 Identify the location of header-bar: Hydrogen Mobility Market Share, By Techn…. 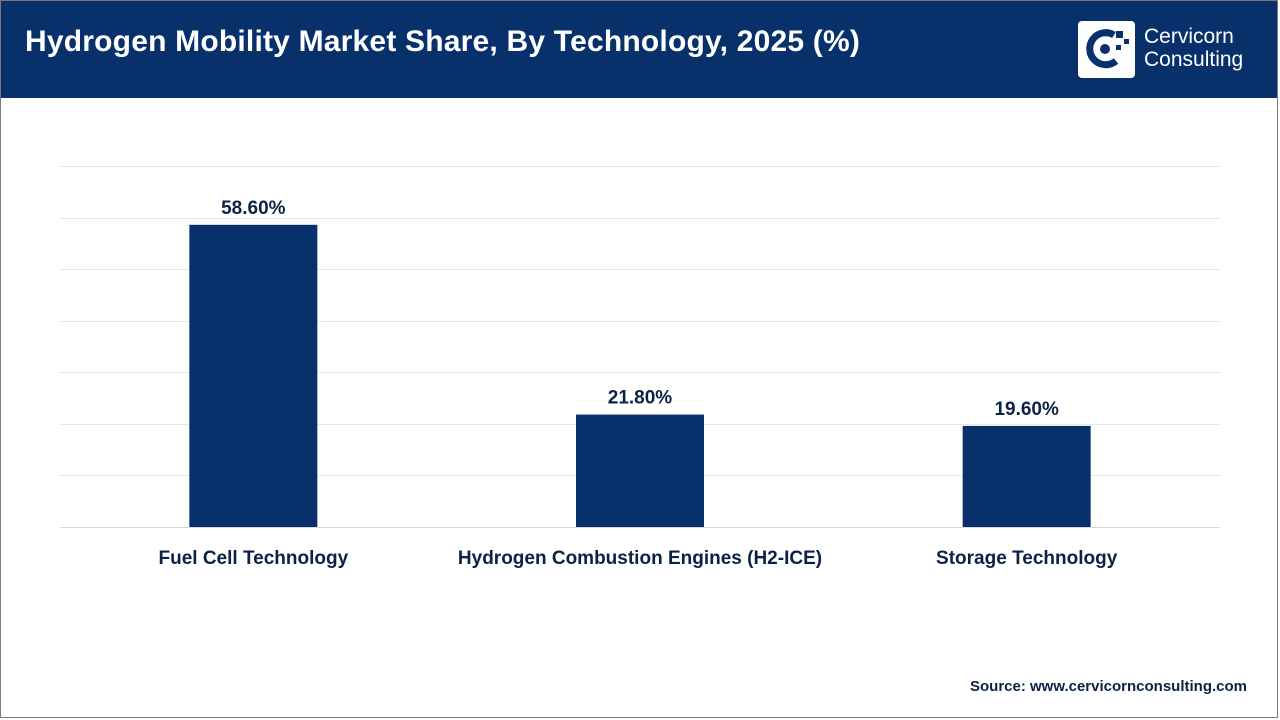
(639, 49).